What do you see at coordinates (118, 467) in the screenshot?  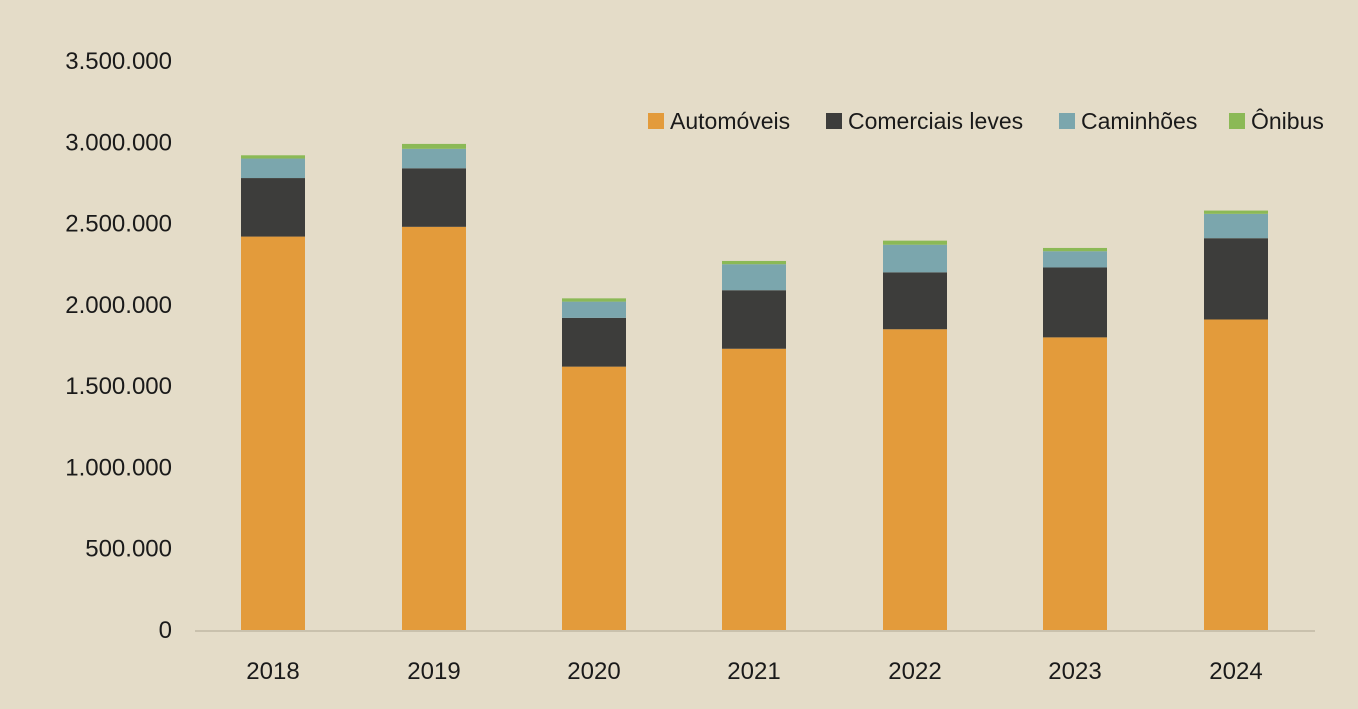 I see `y-tick-label: 1.000.000` at bounding box center [118, 467].